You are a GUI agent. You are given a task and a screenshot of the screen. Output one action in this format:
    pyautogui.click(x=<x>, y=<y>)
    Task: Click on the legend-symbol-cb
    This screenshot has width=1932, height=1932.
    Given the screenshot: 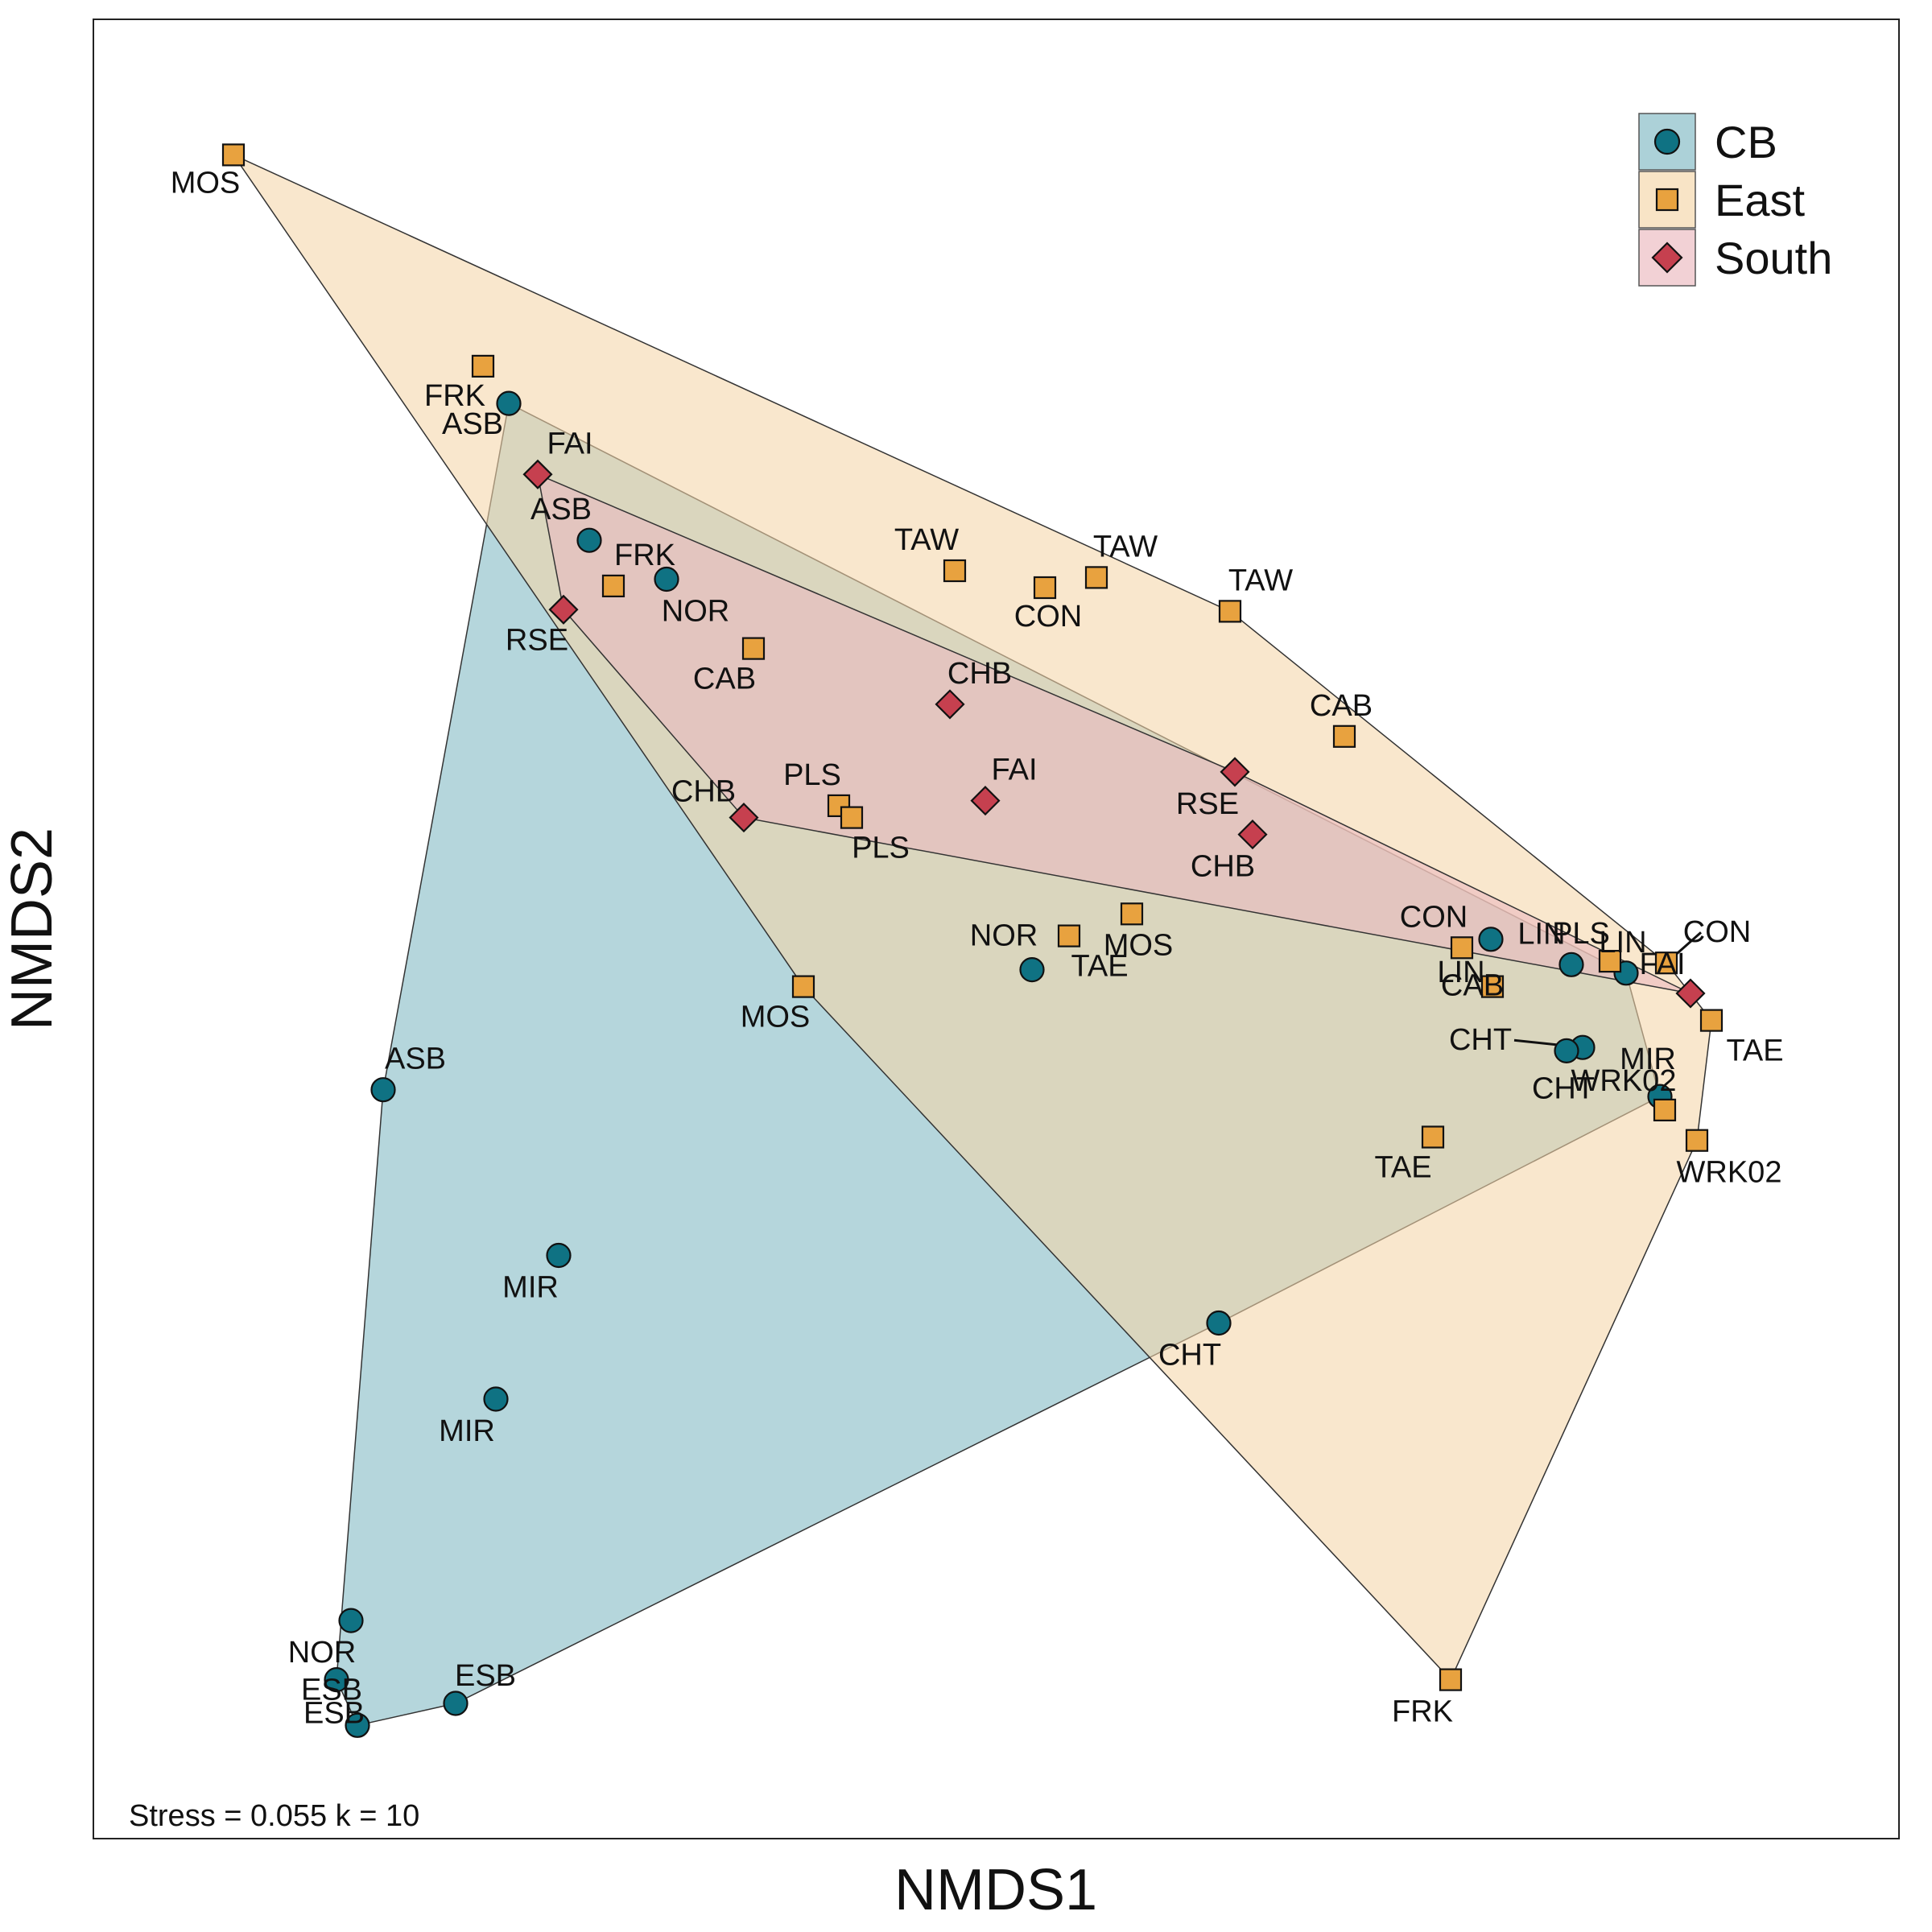 What is the action you would take?
    pyautogui.click(x=1667, y=141)
    